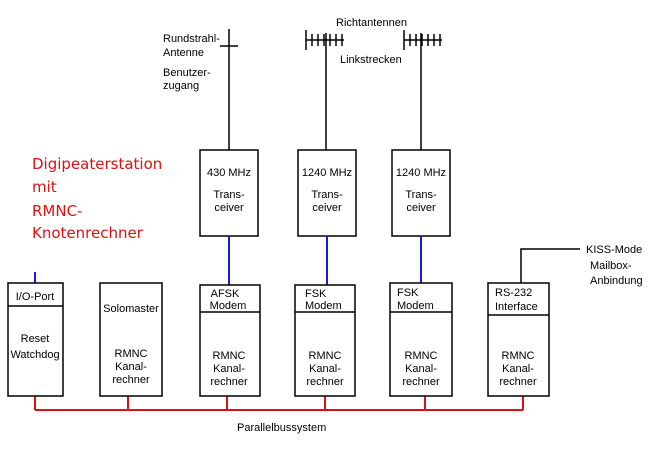  I want to click on omni-antenna-label-1: Rundstrahl-, so click(191, 39).